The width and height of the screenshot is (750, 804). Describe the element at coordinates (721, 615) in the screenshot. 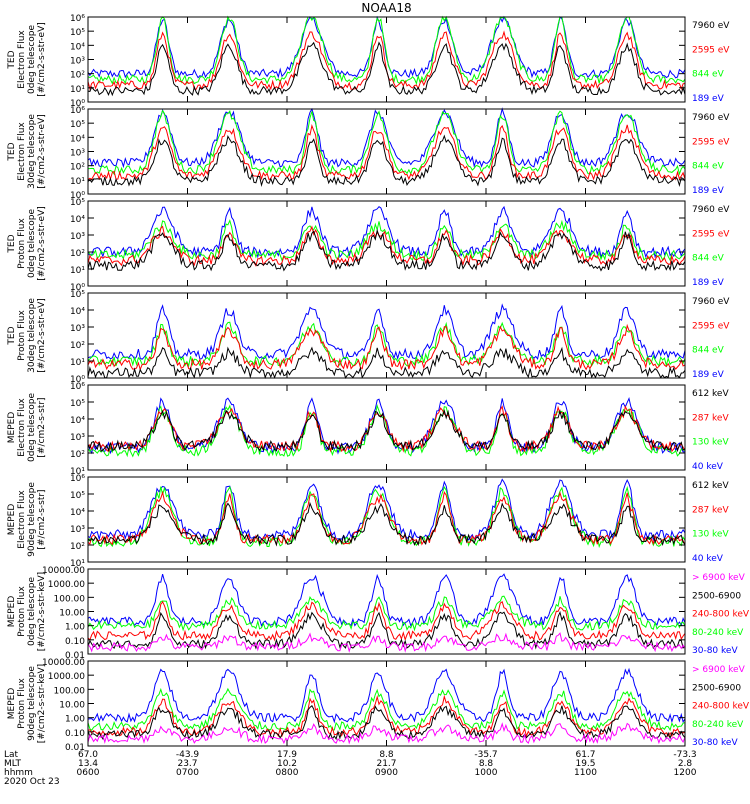

I see `legend-entry: 240-800 keV` at that location.